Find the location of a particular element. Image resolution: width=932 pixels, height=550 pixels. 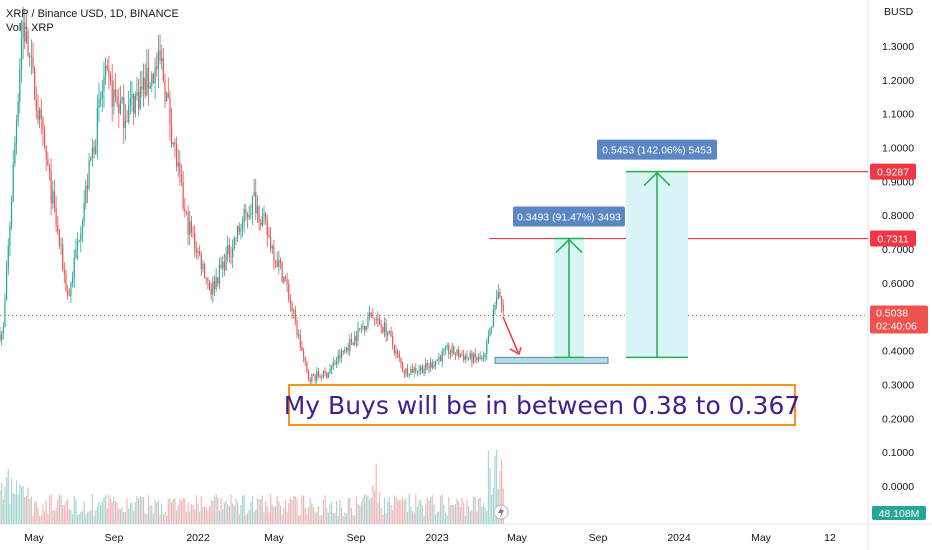

buy-zone-rect is located at coordinates (551, 360).